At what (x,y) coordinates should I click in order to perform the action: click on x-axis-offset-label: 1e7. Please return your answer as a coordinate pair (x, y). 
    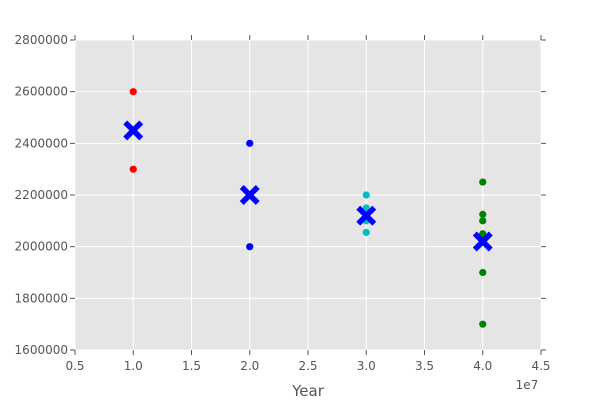
    Looking at the image, I should click on (527, 385).